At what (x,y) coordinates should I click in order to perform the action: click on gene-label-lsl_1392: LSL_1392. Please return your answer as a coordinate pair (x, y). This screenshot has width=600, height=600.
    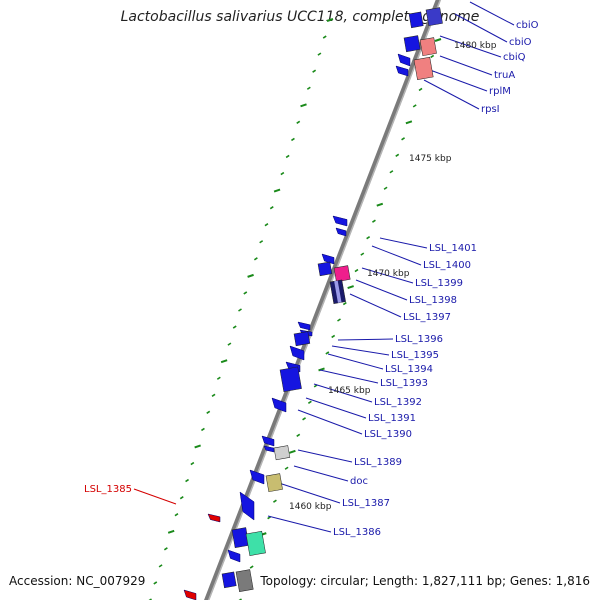
    Looking at the image, I should click on (398, 402).